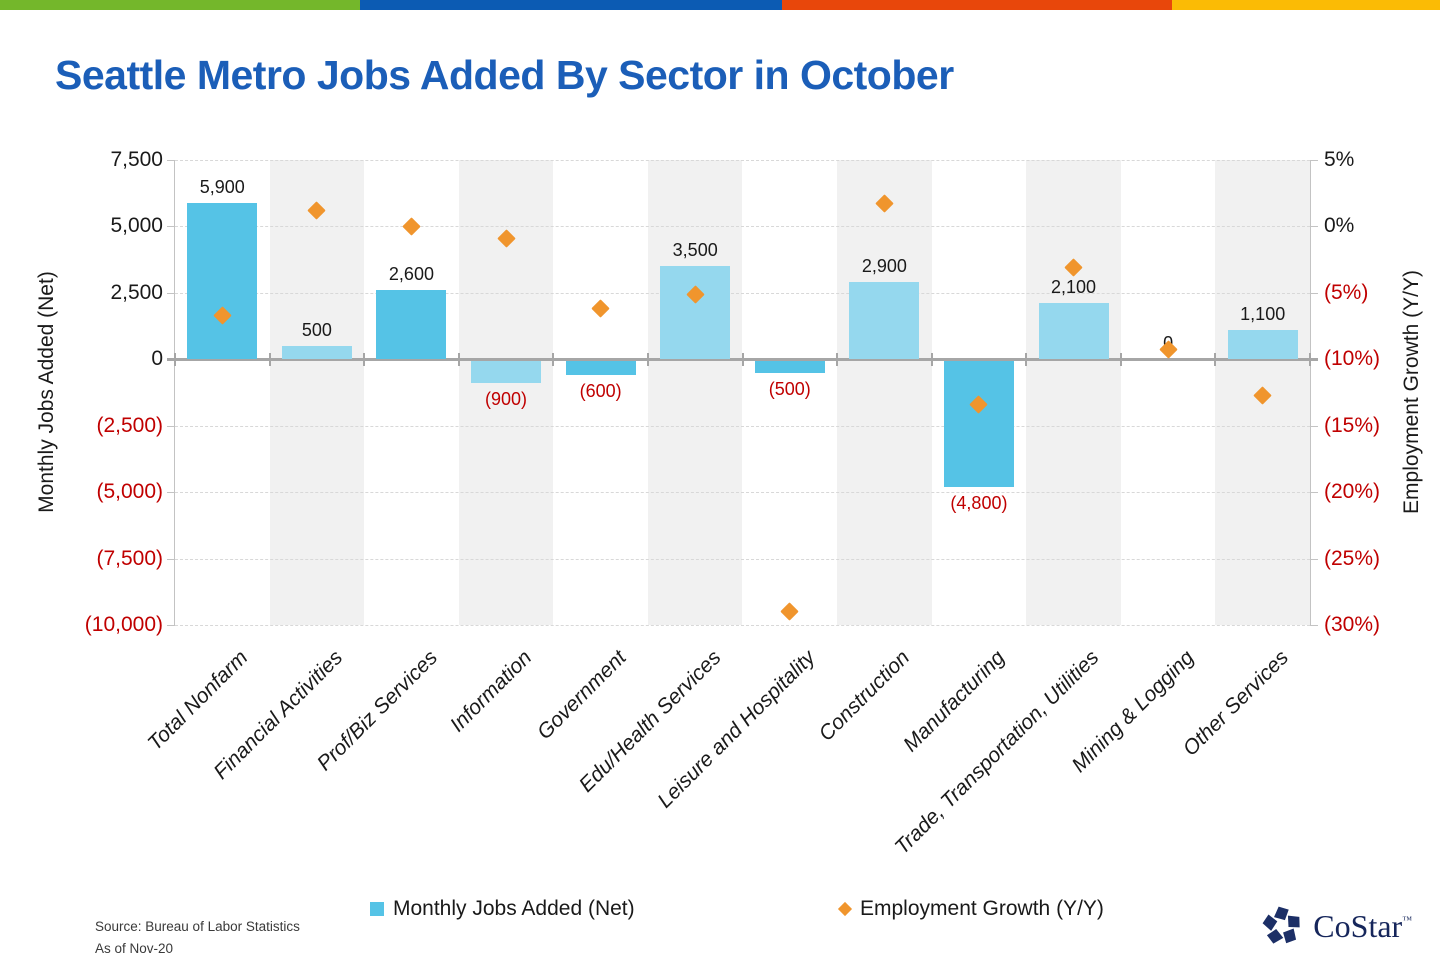 The height and width of the screenshot is (960, 1440). Describe the element at coordinates (1352, 624) in the screenshot. I see `right-axis-tick-label: (30%)` at that location.